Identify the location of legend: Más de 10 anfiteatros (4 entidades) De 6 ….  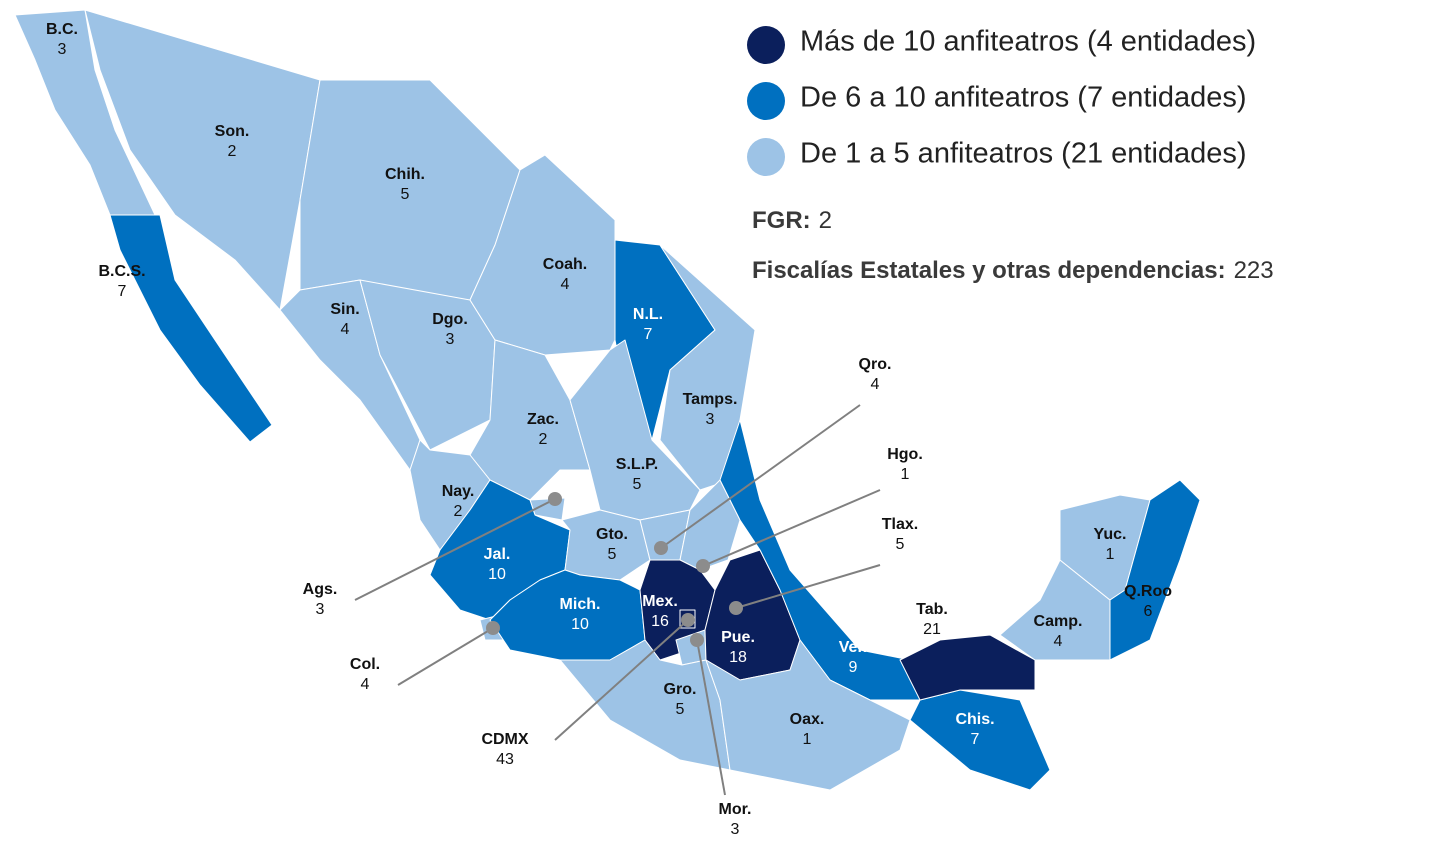
(1010, 155).